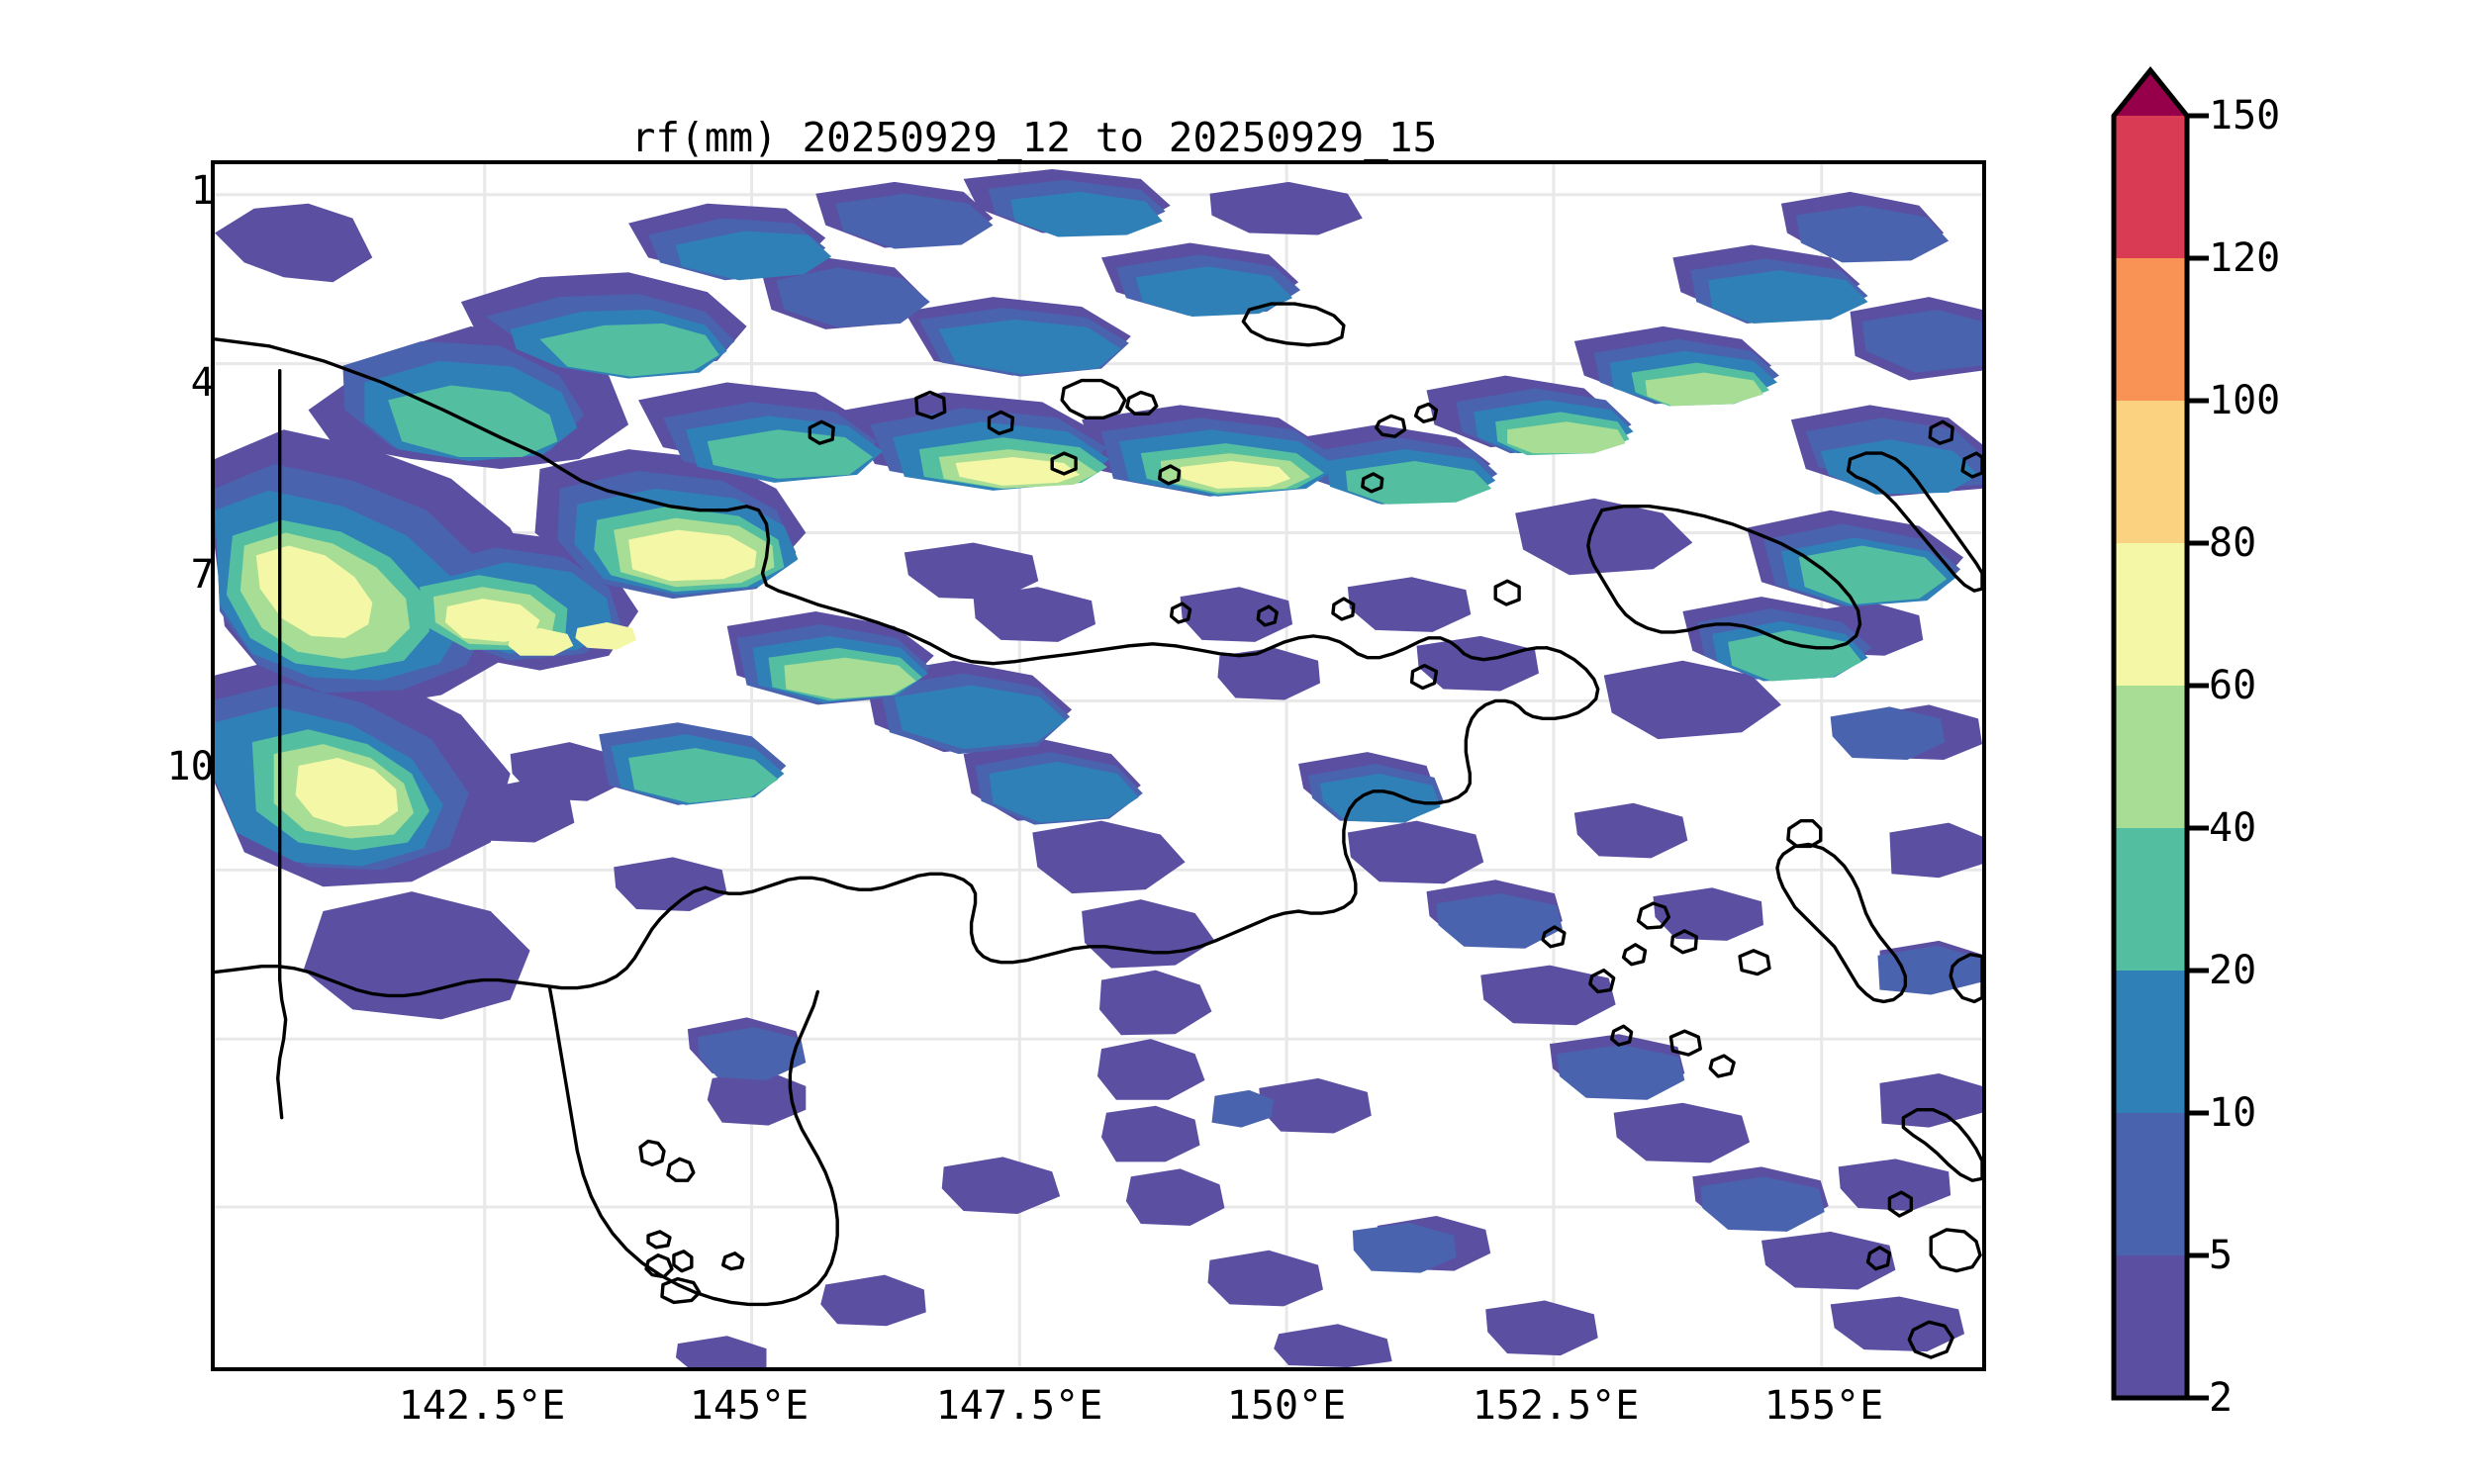 The image size is (2474, 1484). I want to click on cb-tick-40: 40, so click(2233, 828).